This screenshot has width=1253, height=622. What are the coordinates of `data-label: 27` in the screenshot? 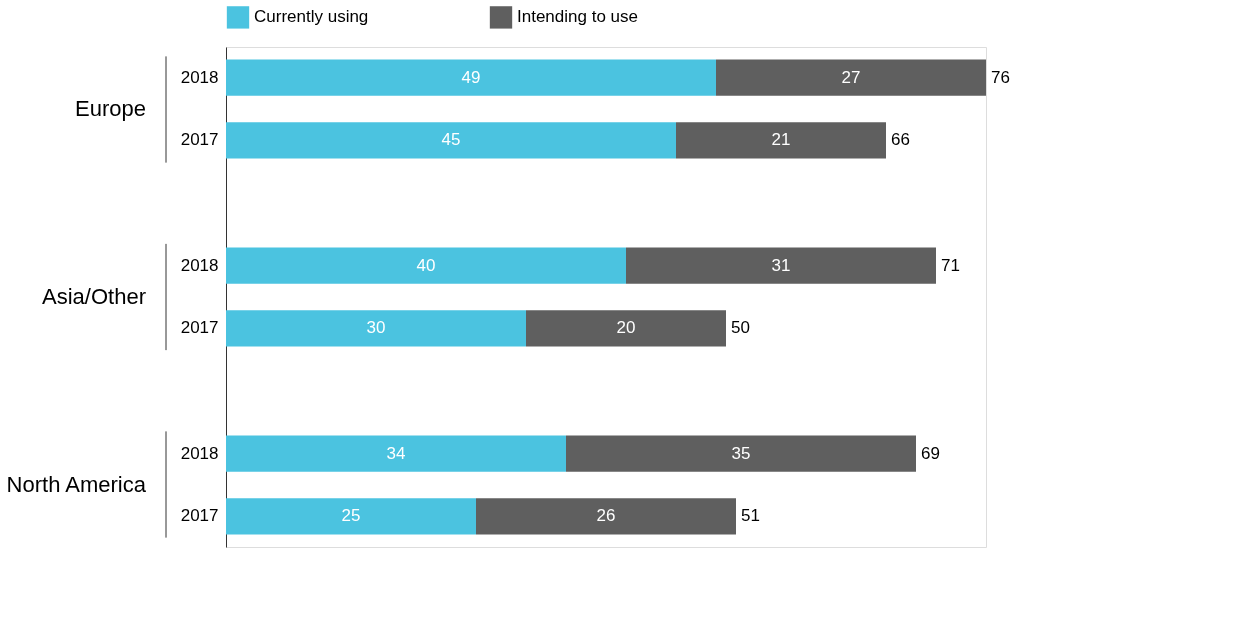 It's located at (851, 77).